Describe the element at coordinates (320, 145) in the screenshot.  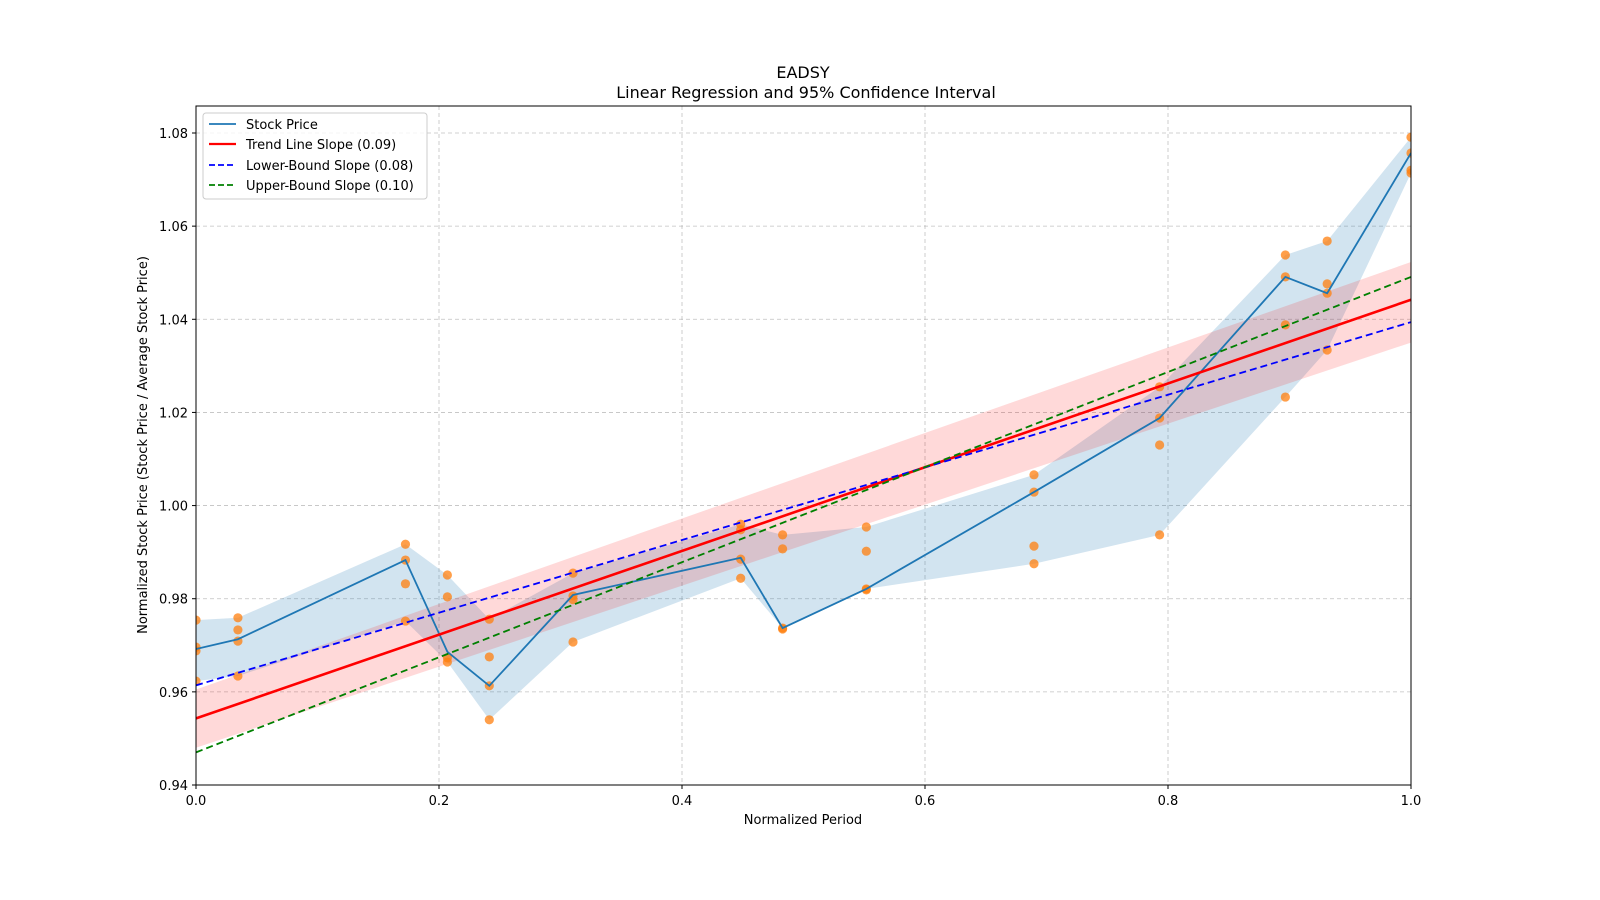
I see `legend-label-trend-line: Trend Line Slope (0.09)` at that location.